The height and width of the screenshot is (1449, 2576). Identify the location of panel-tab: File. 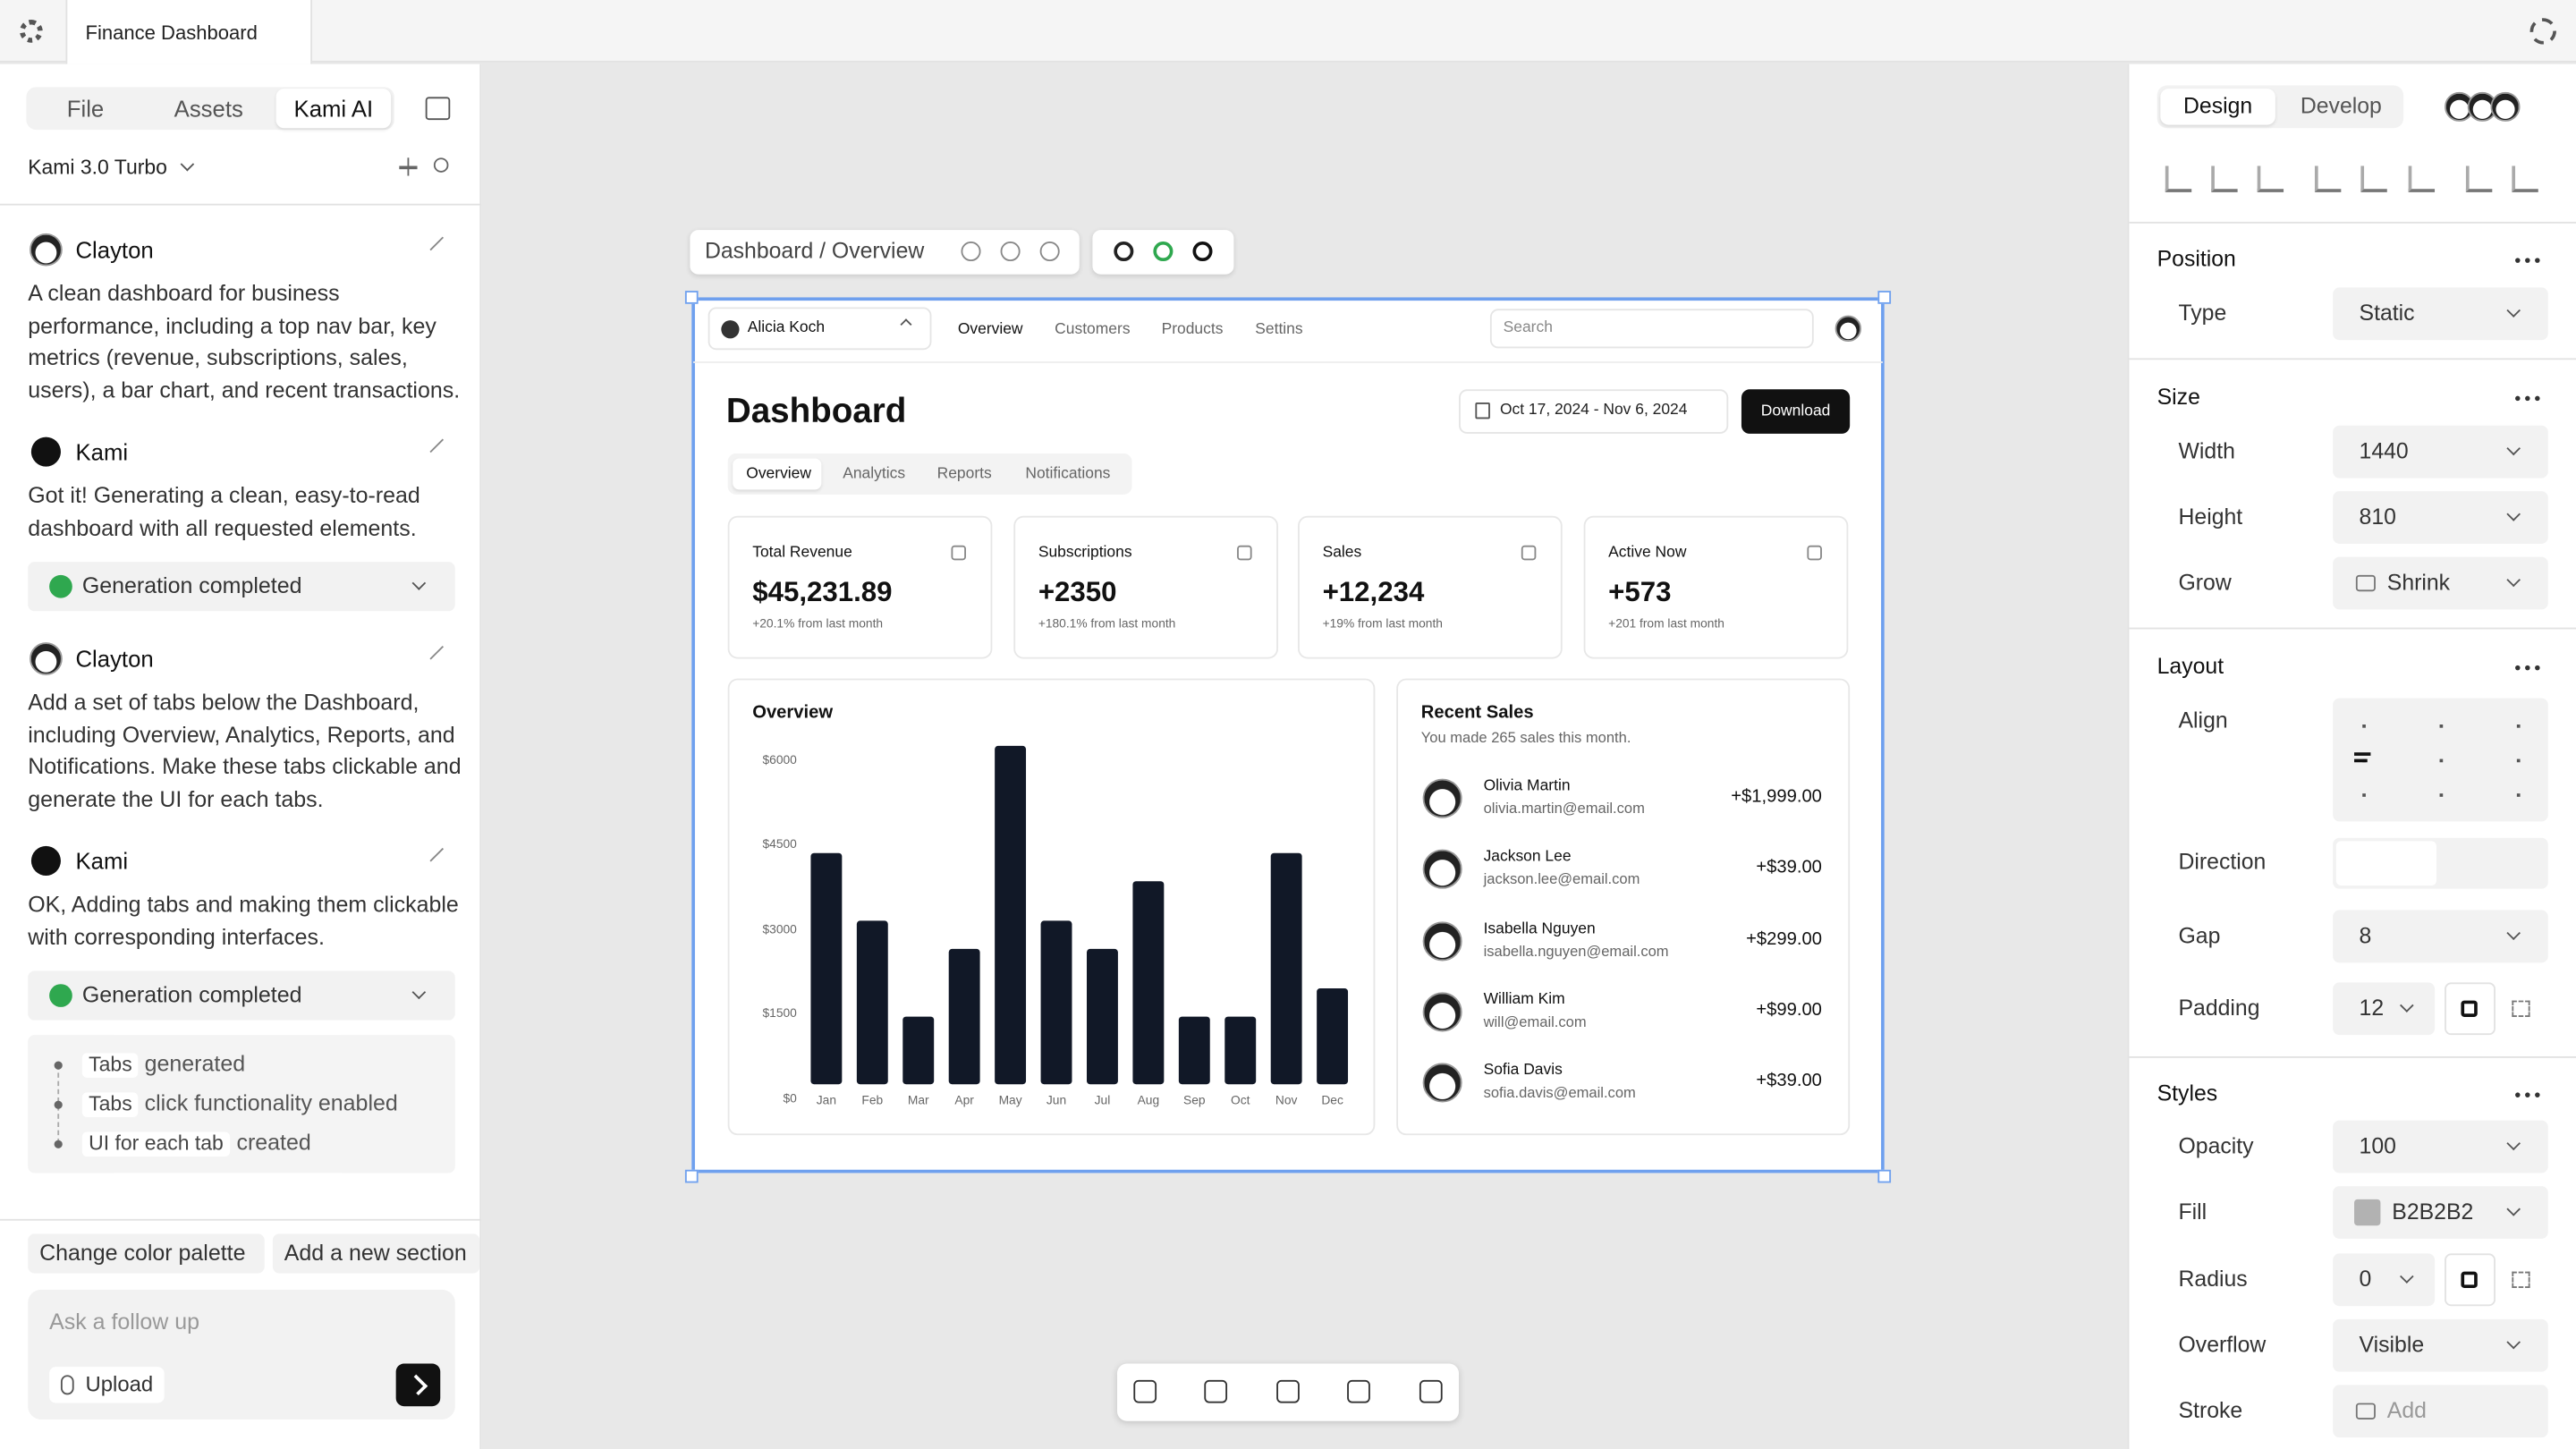
(85, 108).